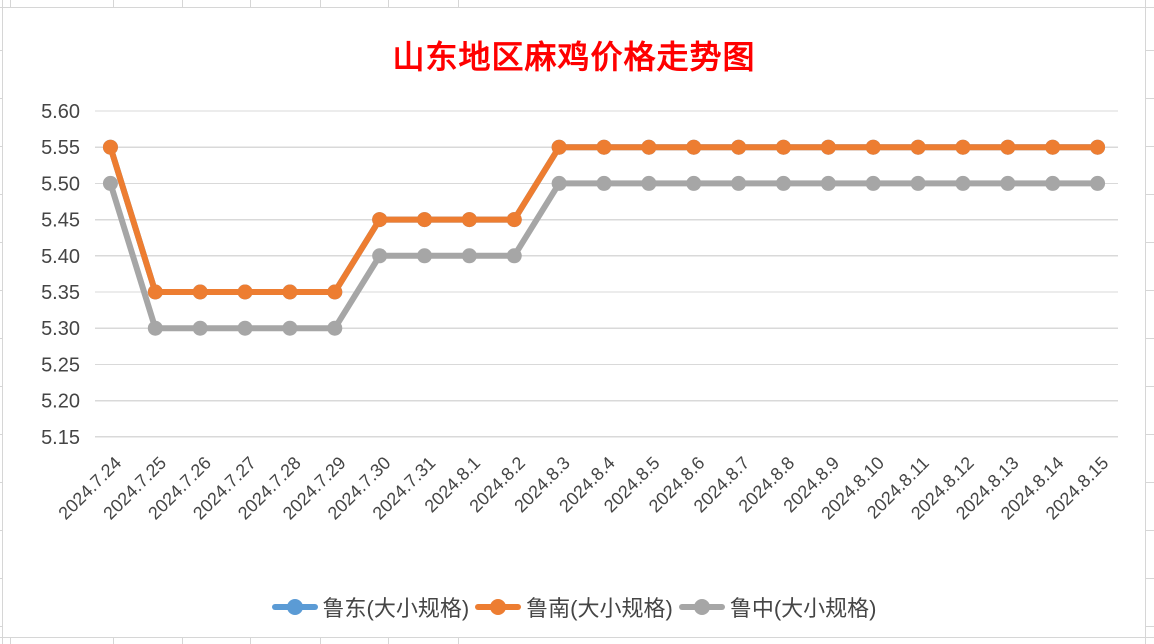 This screenshot has height=644, width=1154. What do you see at coordinates (803, 608) in the screenshot?
I see `legend-label-luzhong: 鲁中(大小规格)` at bounding box center [803, 608].